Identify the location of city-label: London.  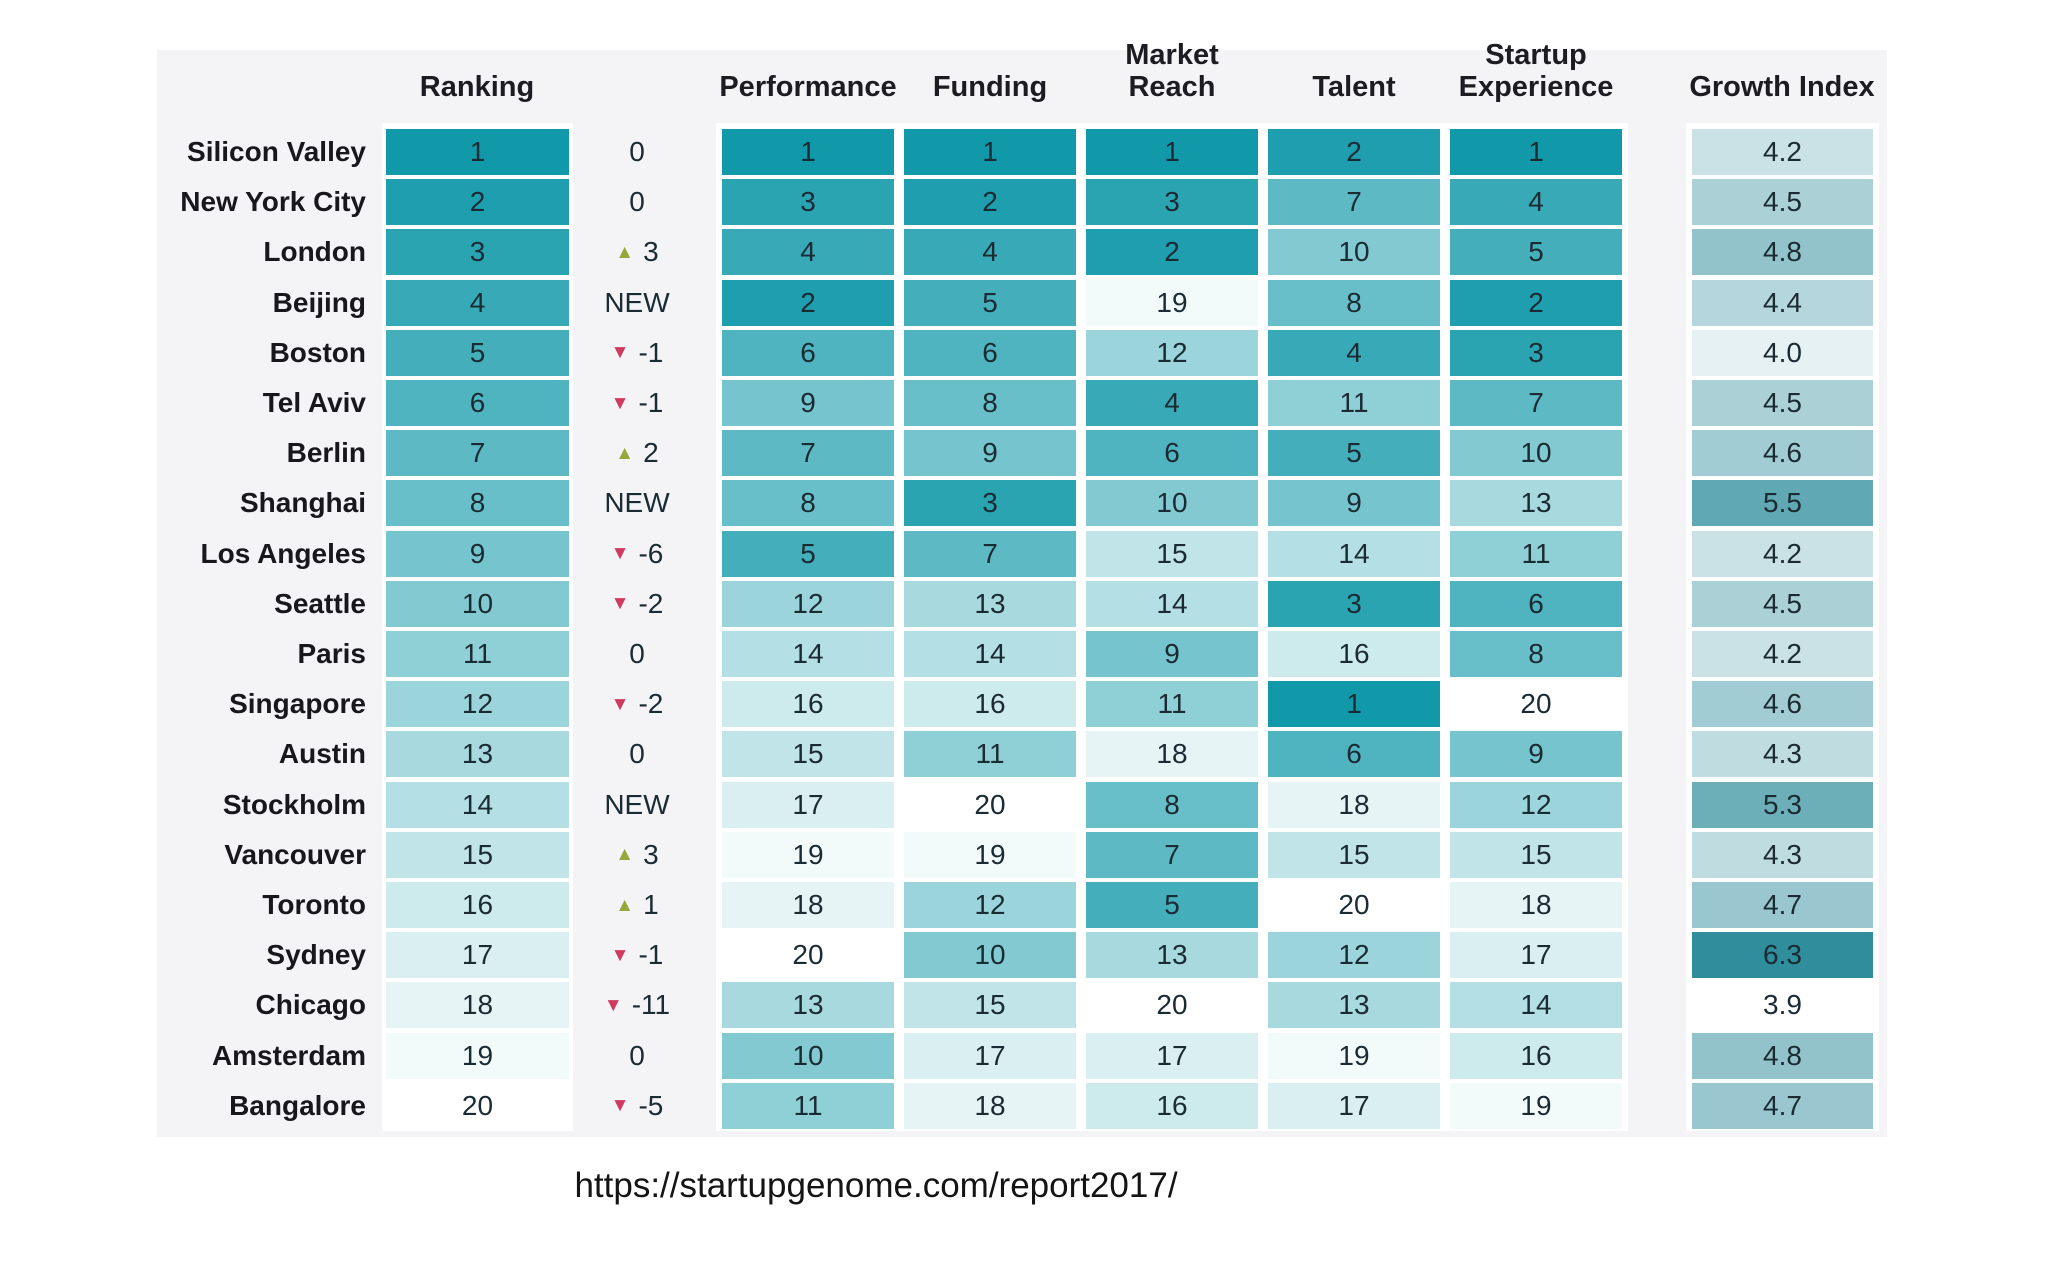
(314, 252).